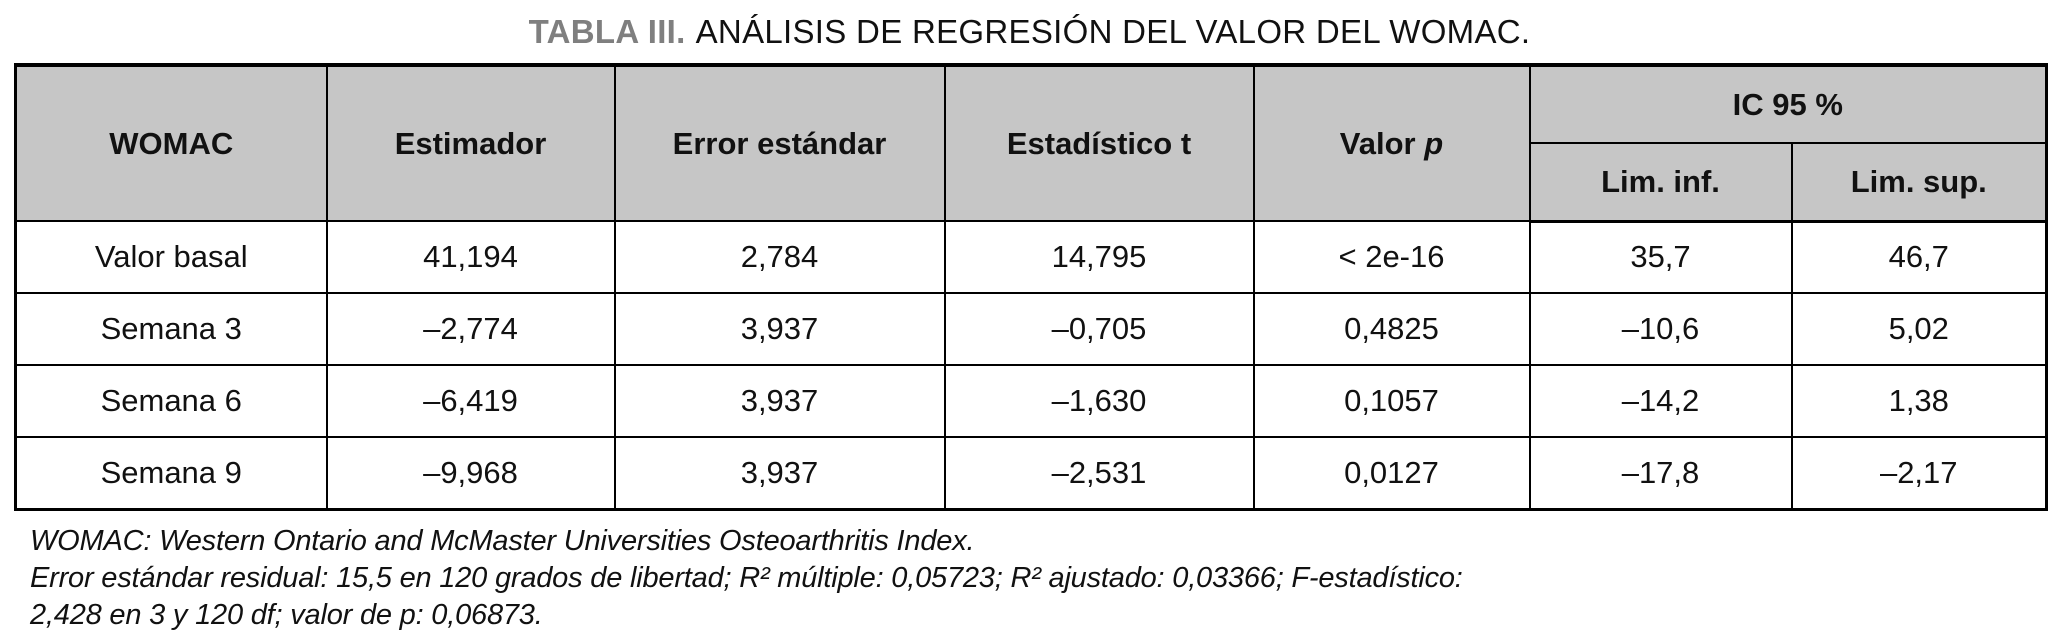  I want to click on cell-p: 0,4825, so click(1391, 329).